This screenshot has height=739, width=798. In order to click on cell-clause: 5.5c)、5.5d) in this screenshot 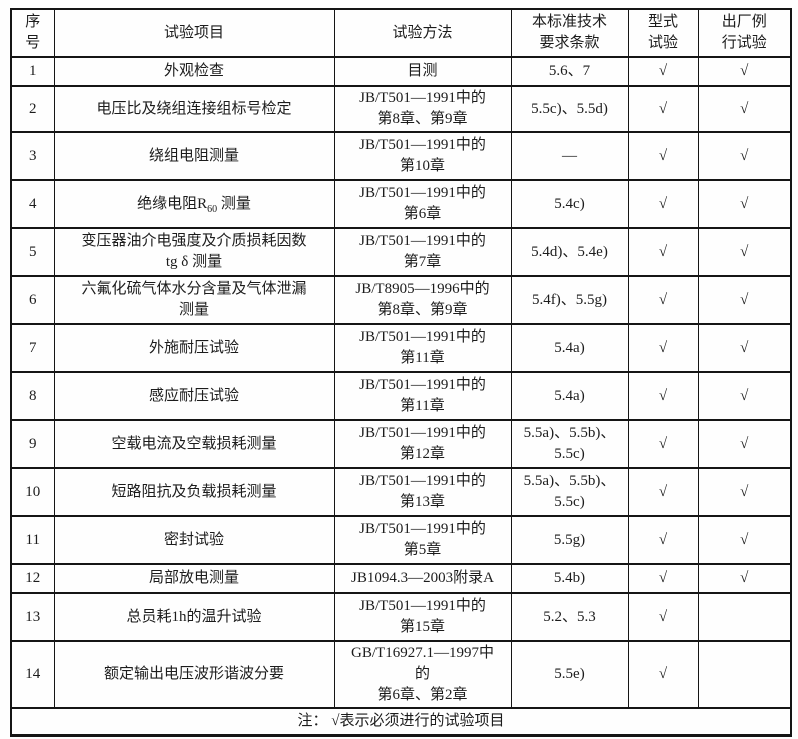, I will do `click(569, 109)`.